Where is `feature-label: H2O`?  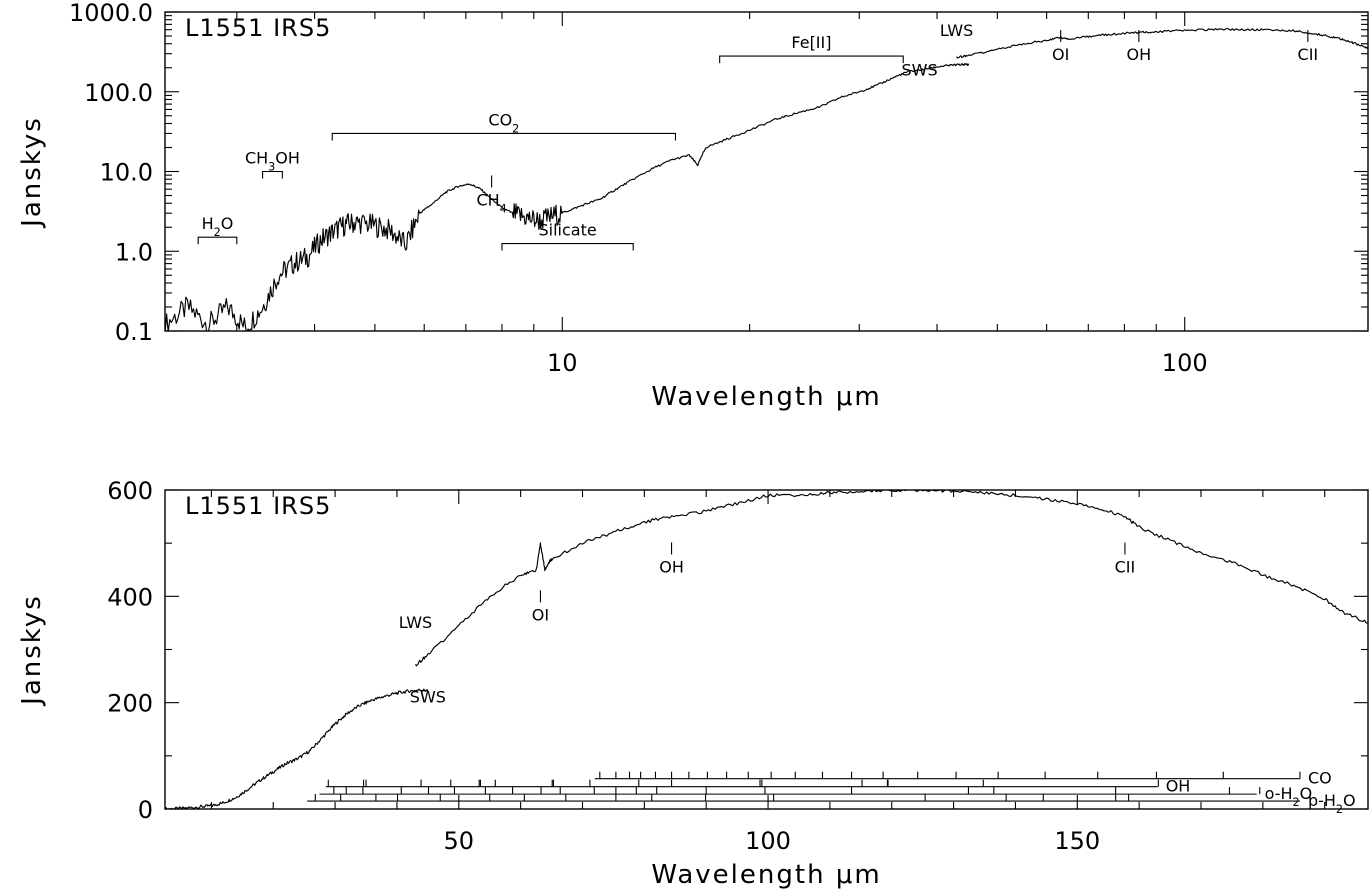 feature-label: H2O is located at coordinates (218, 226).